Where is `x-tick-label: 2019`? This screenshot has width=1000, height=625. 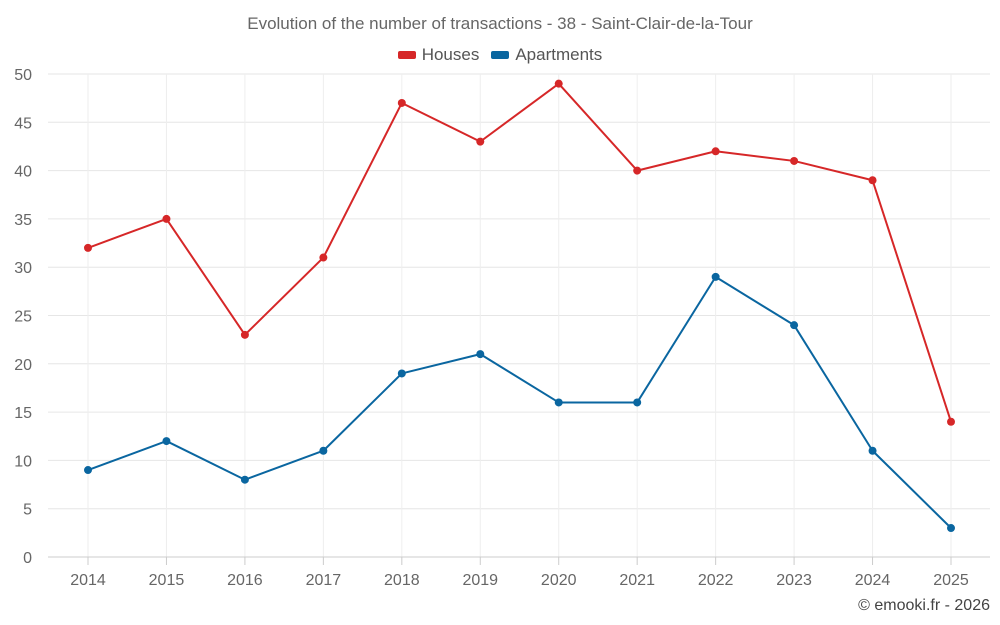 x-tick-label: 2019 is located at coordinates (480, 580).